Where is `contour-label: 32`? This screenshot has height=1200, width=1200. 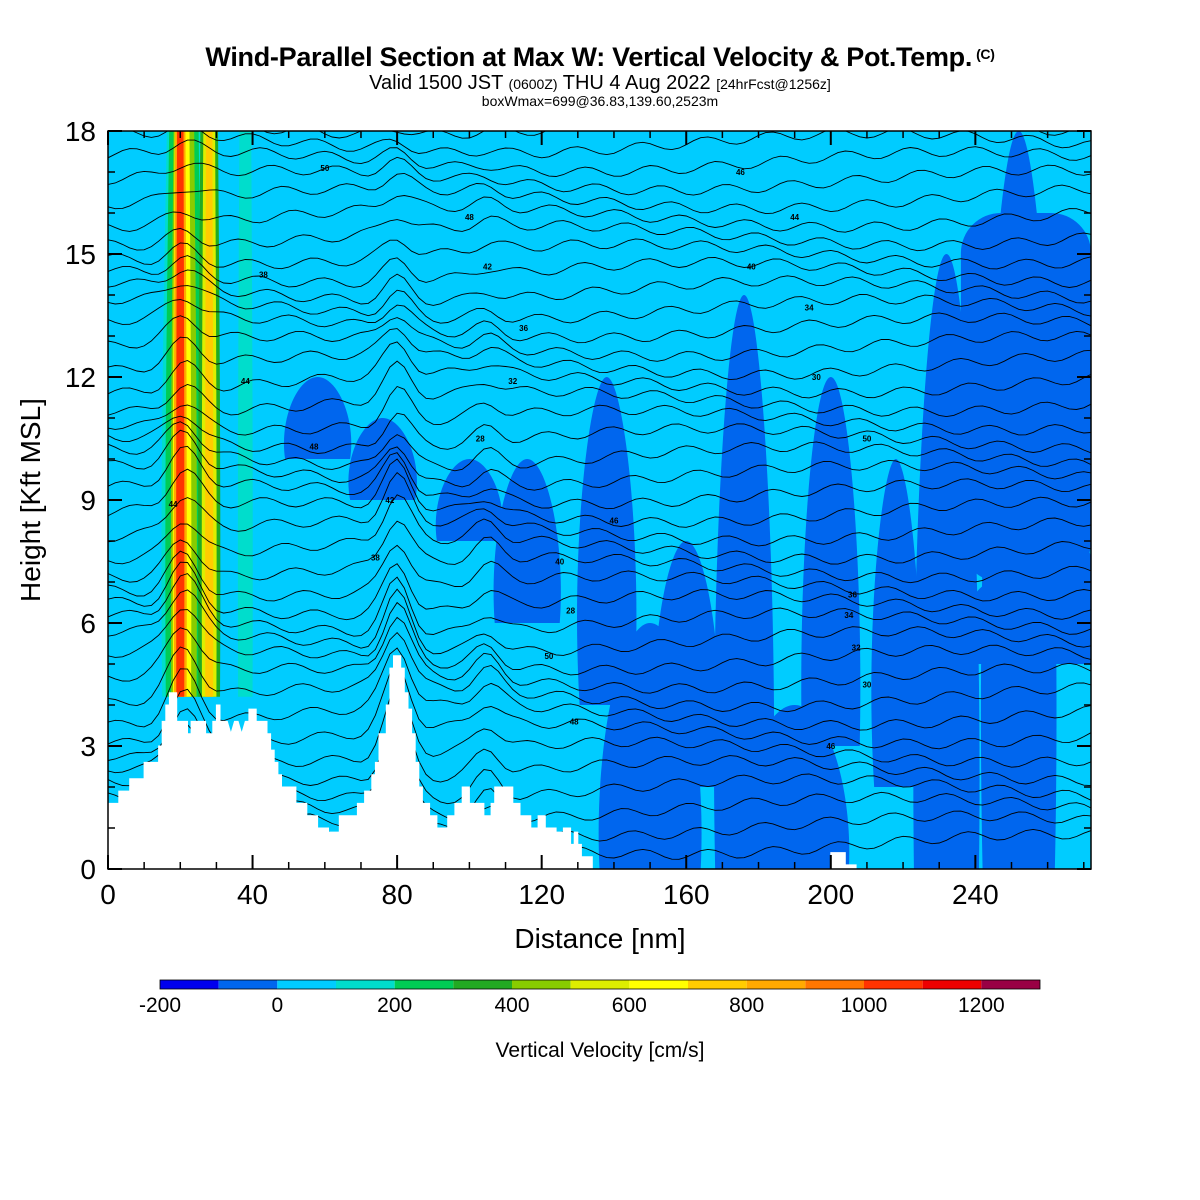
contour-label: 32 is located at coordinates (856, 648).